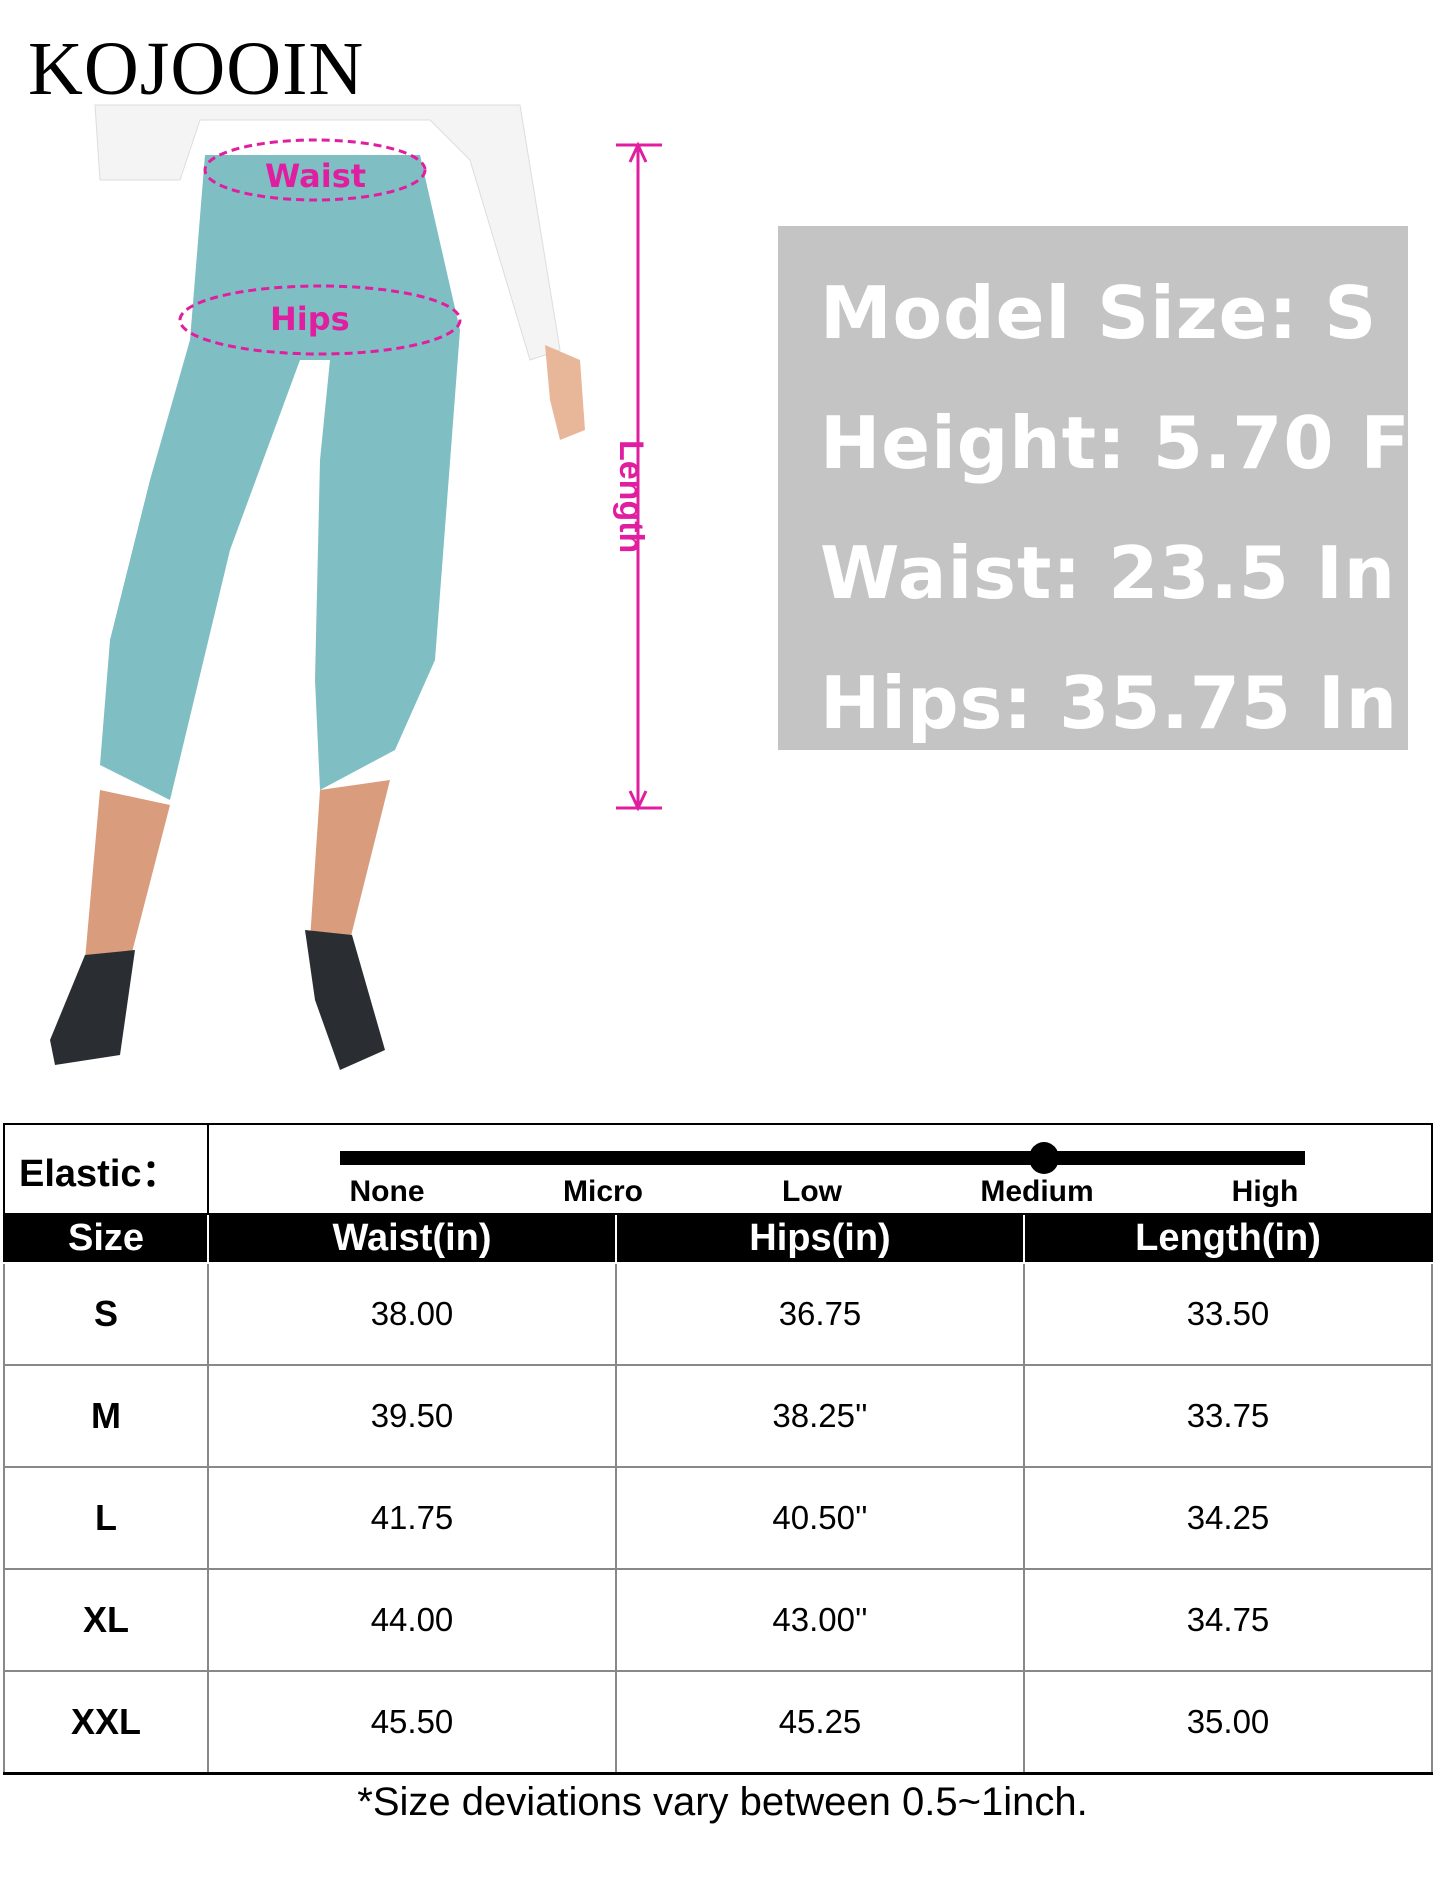  I want to click on cell-waist: 41.75, so click(412, 1518).